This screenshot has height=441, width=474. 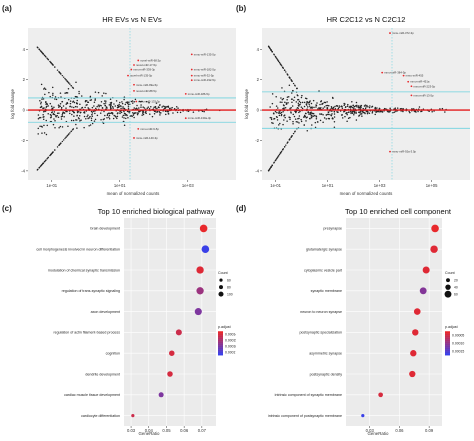 I want to click on colorbar-segment, so click(x=220, y=342).